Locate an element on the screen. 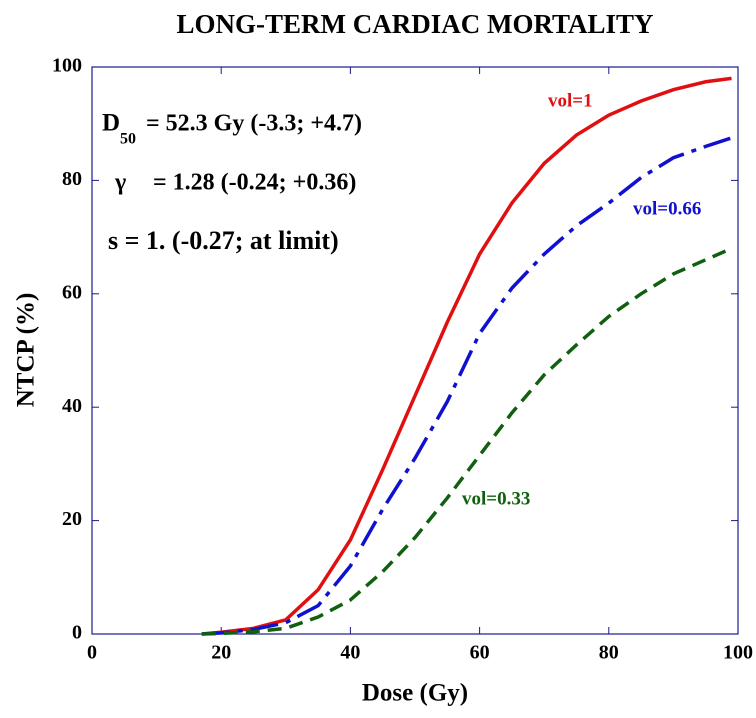  annotation-gamma-symbol: γ is located at coordinates (120, 183).